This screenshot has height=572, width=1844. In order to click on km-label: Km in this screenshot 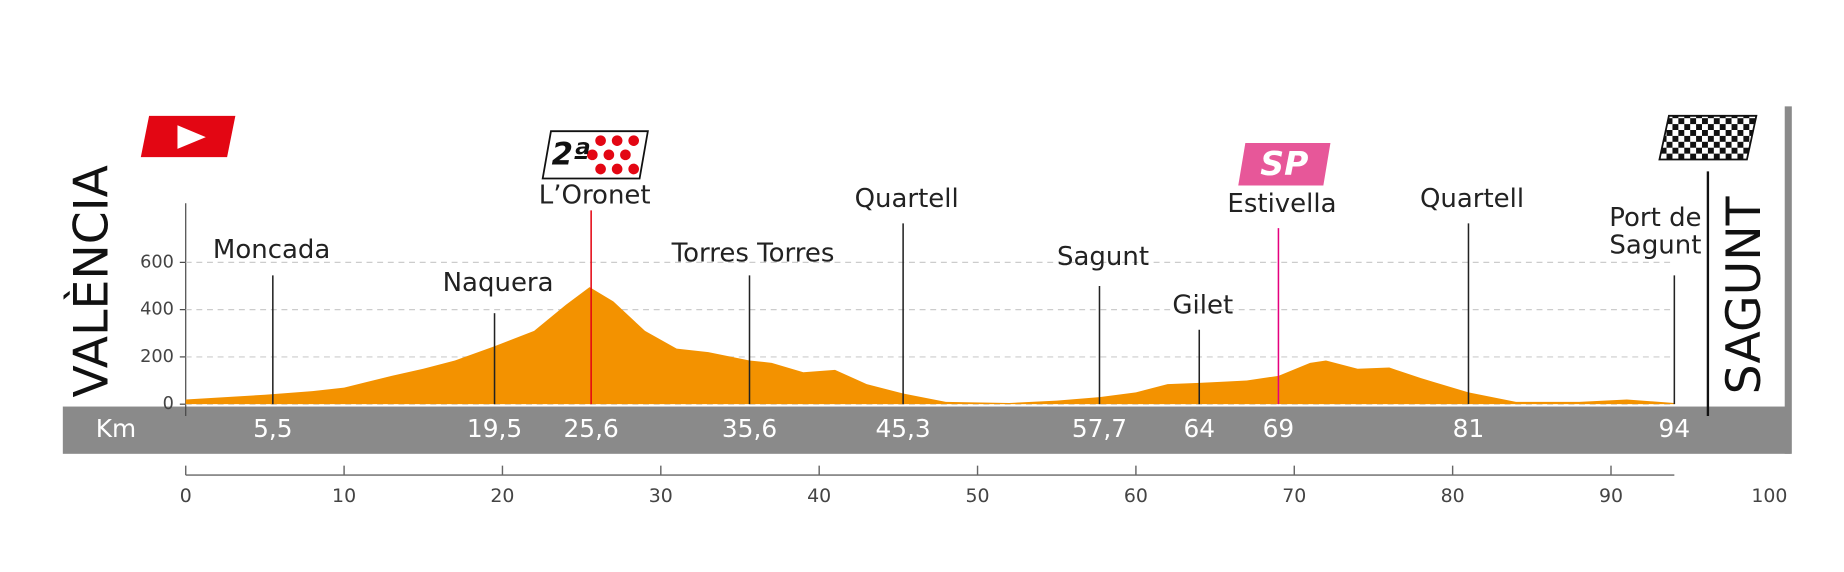, I will do `click(116, 428)`.